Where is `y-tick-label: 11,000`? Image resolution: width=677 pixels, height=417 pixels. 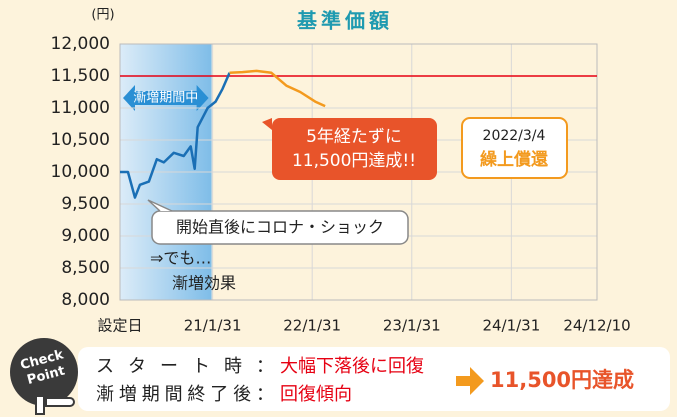
y-tick-label: 11,000 is located at coordinates (80, 108).